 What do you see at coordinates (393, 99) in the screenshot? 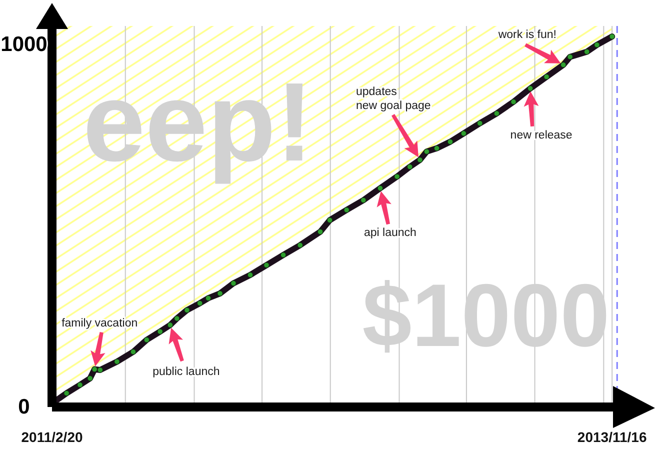
I see `annotation: updates new goal page` at bounding box center [393, 99].